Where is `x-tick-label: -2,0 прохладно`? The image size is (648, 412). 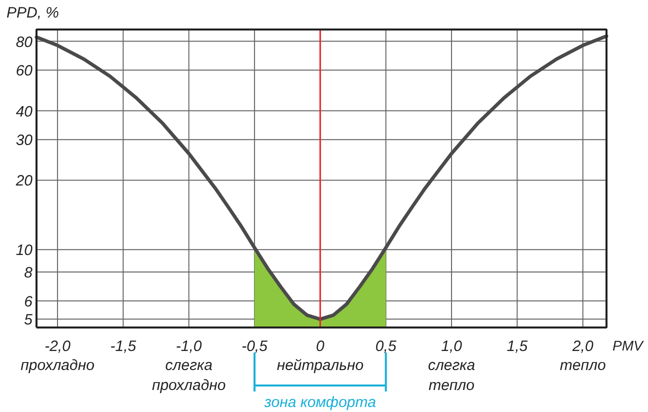 x-tick-label: -2,0 прохладно is located at coordinates (57, 356).